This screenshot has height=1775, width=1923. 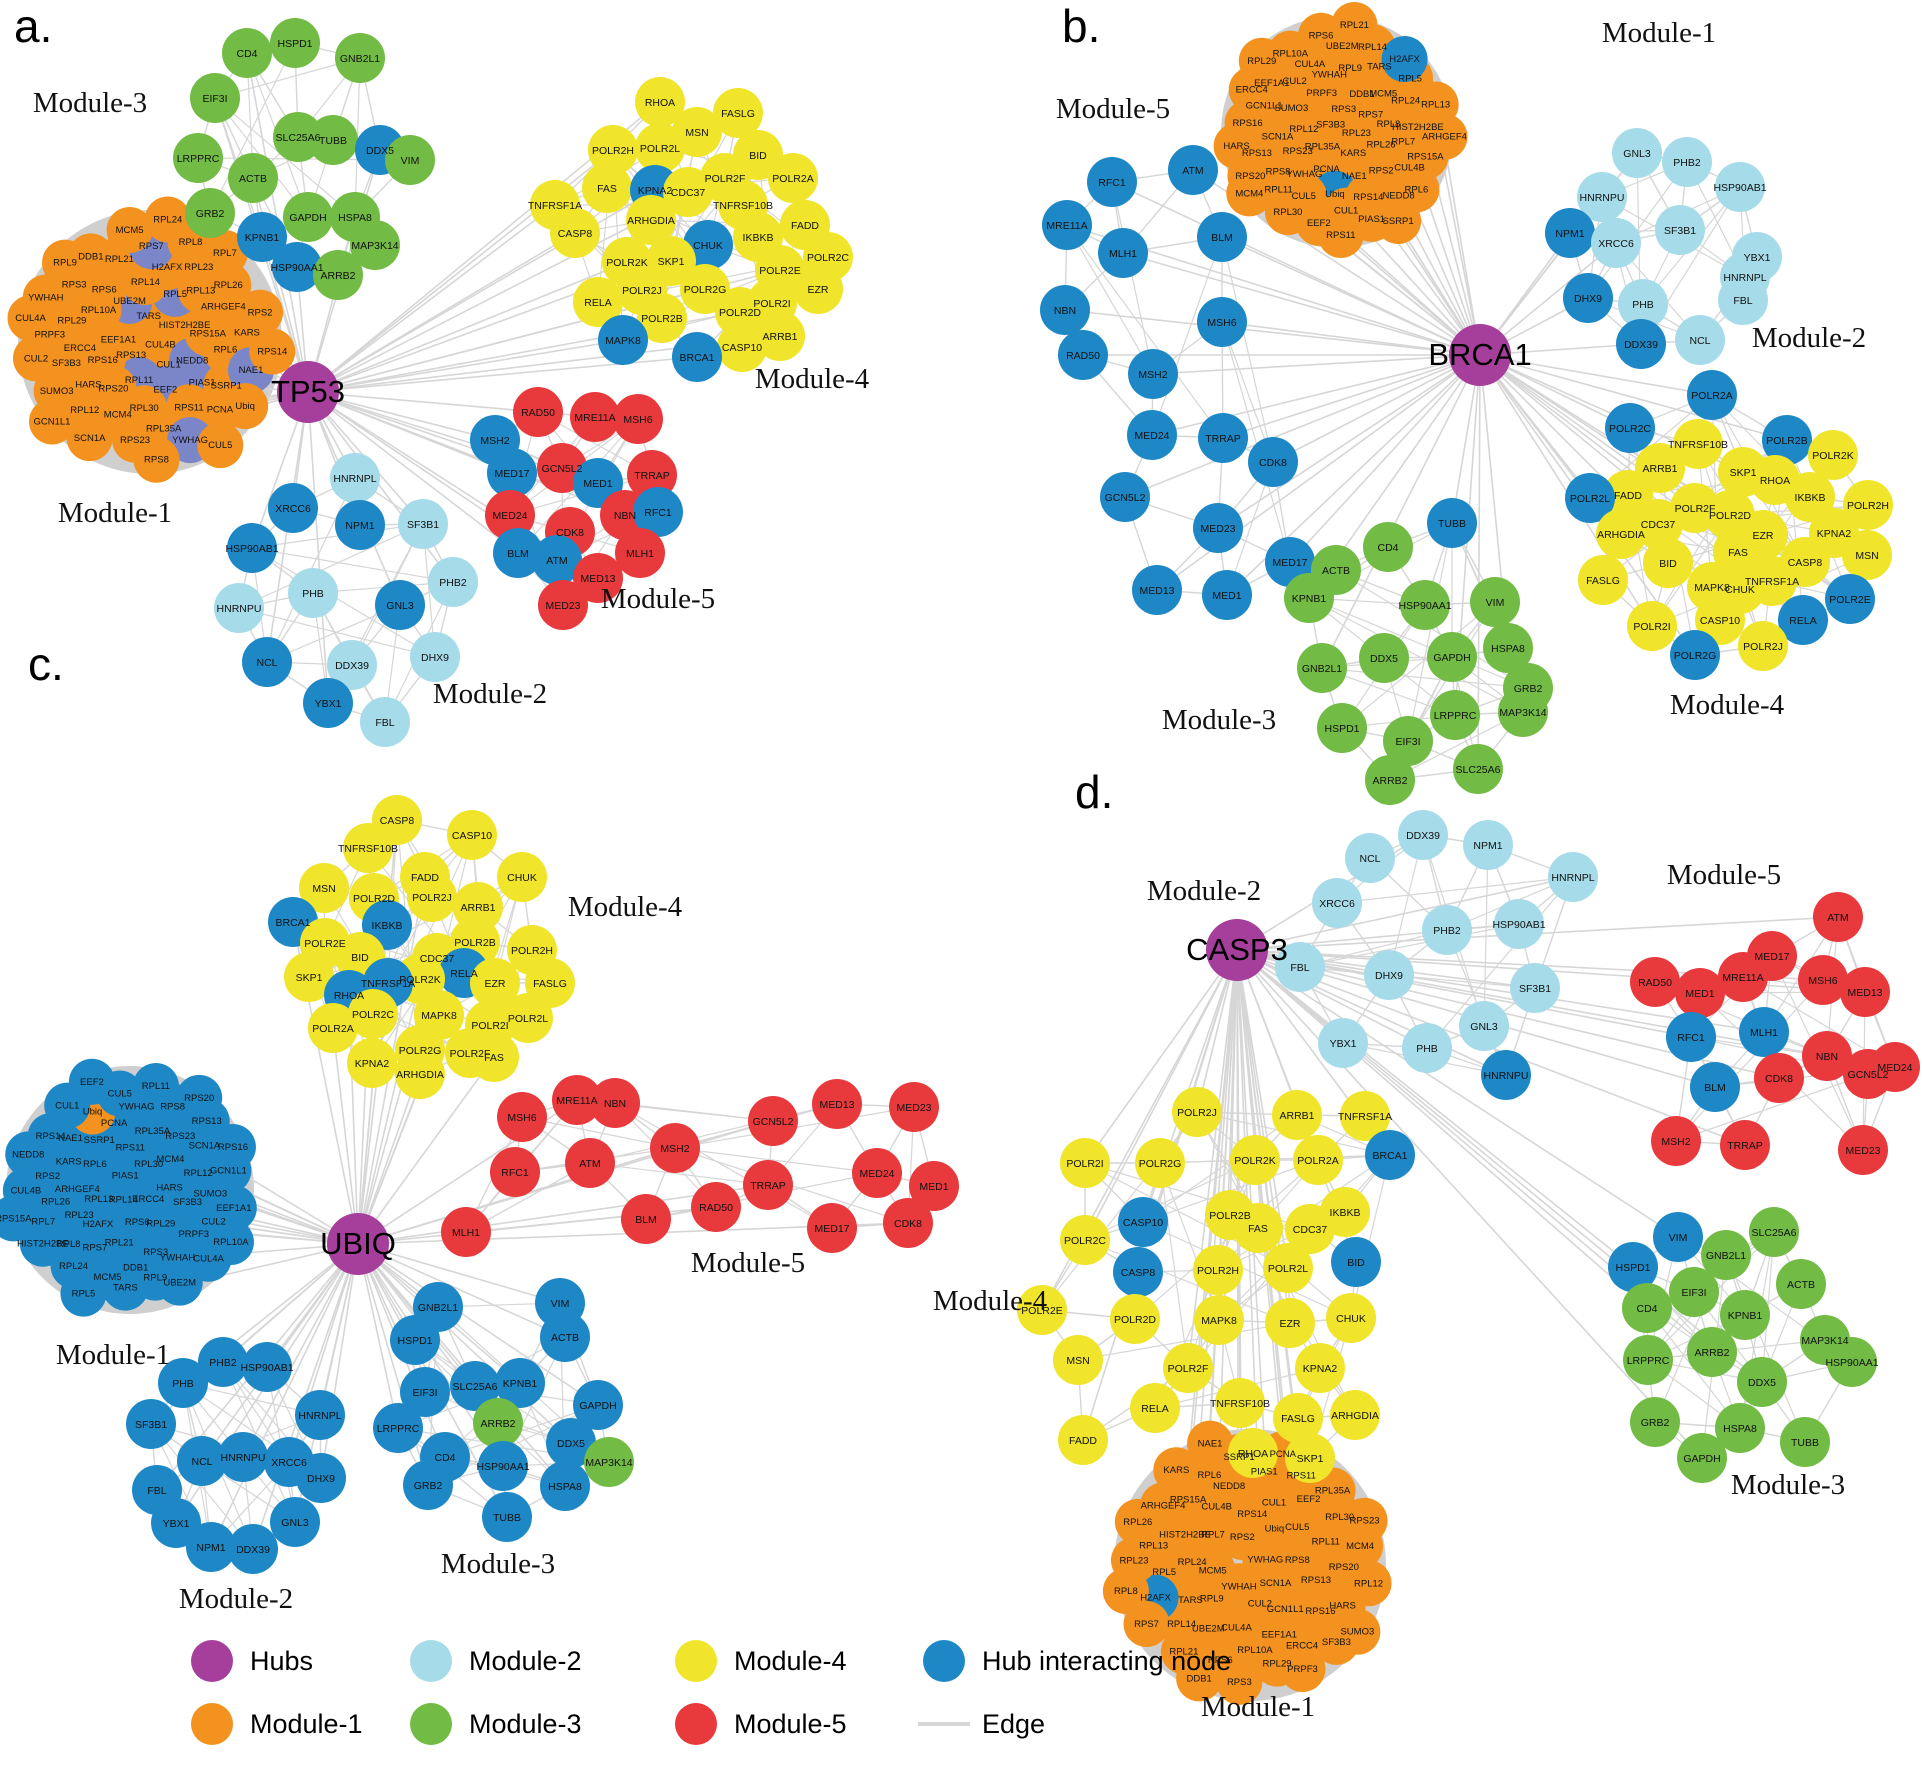 I want to click on node-label: GCN1L1, so click(x=1285, y=1609).